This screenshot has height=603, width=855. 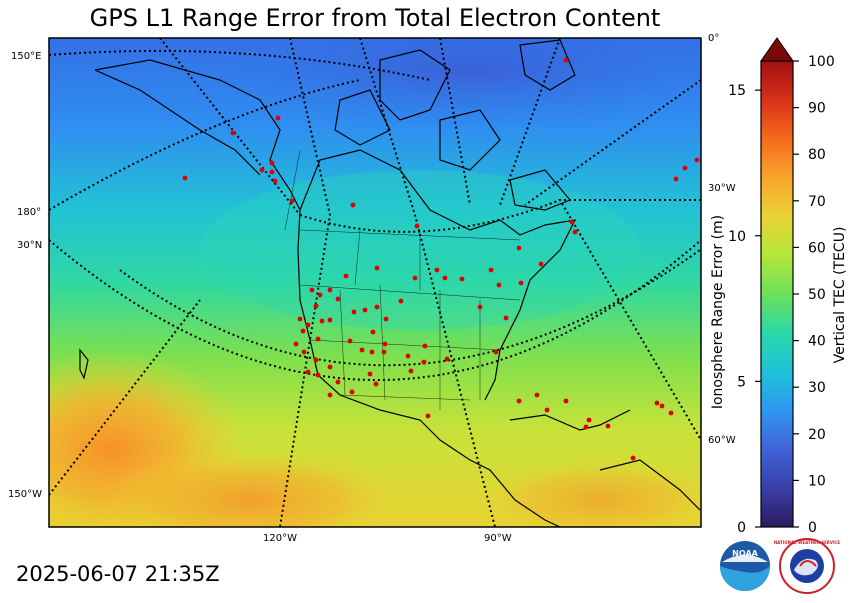 I want to click on colorbar-tick-label: 90, so click(x=817, y=109).